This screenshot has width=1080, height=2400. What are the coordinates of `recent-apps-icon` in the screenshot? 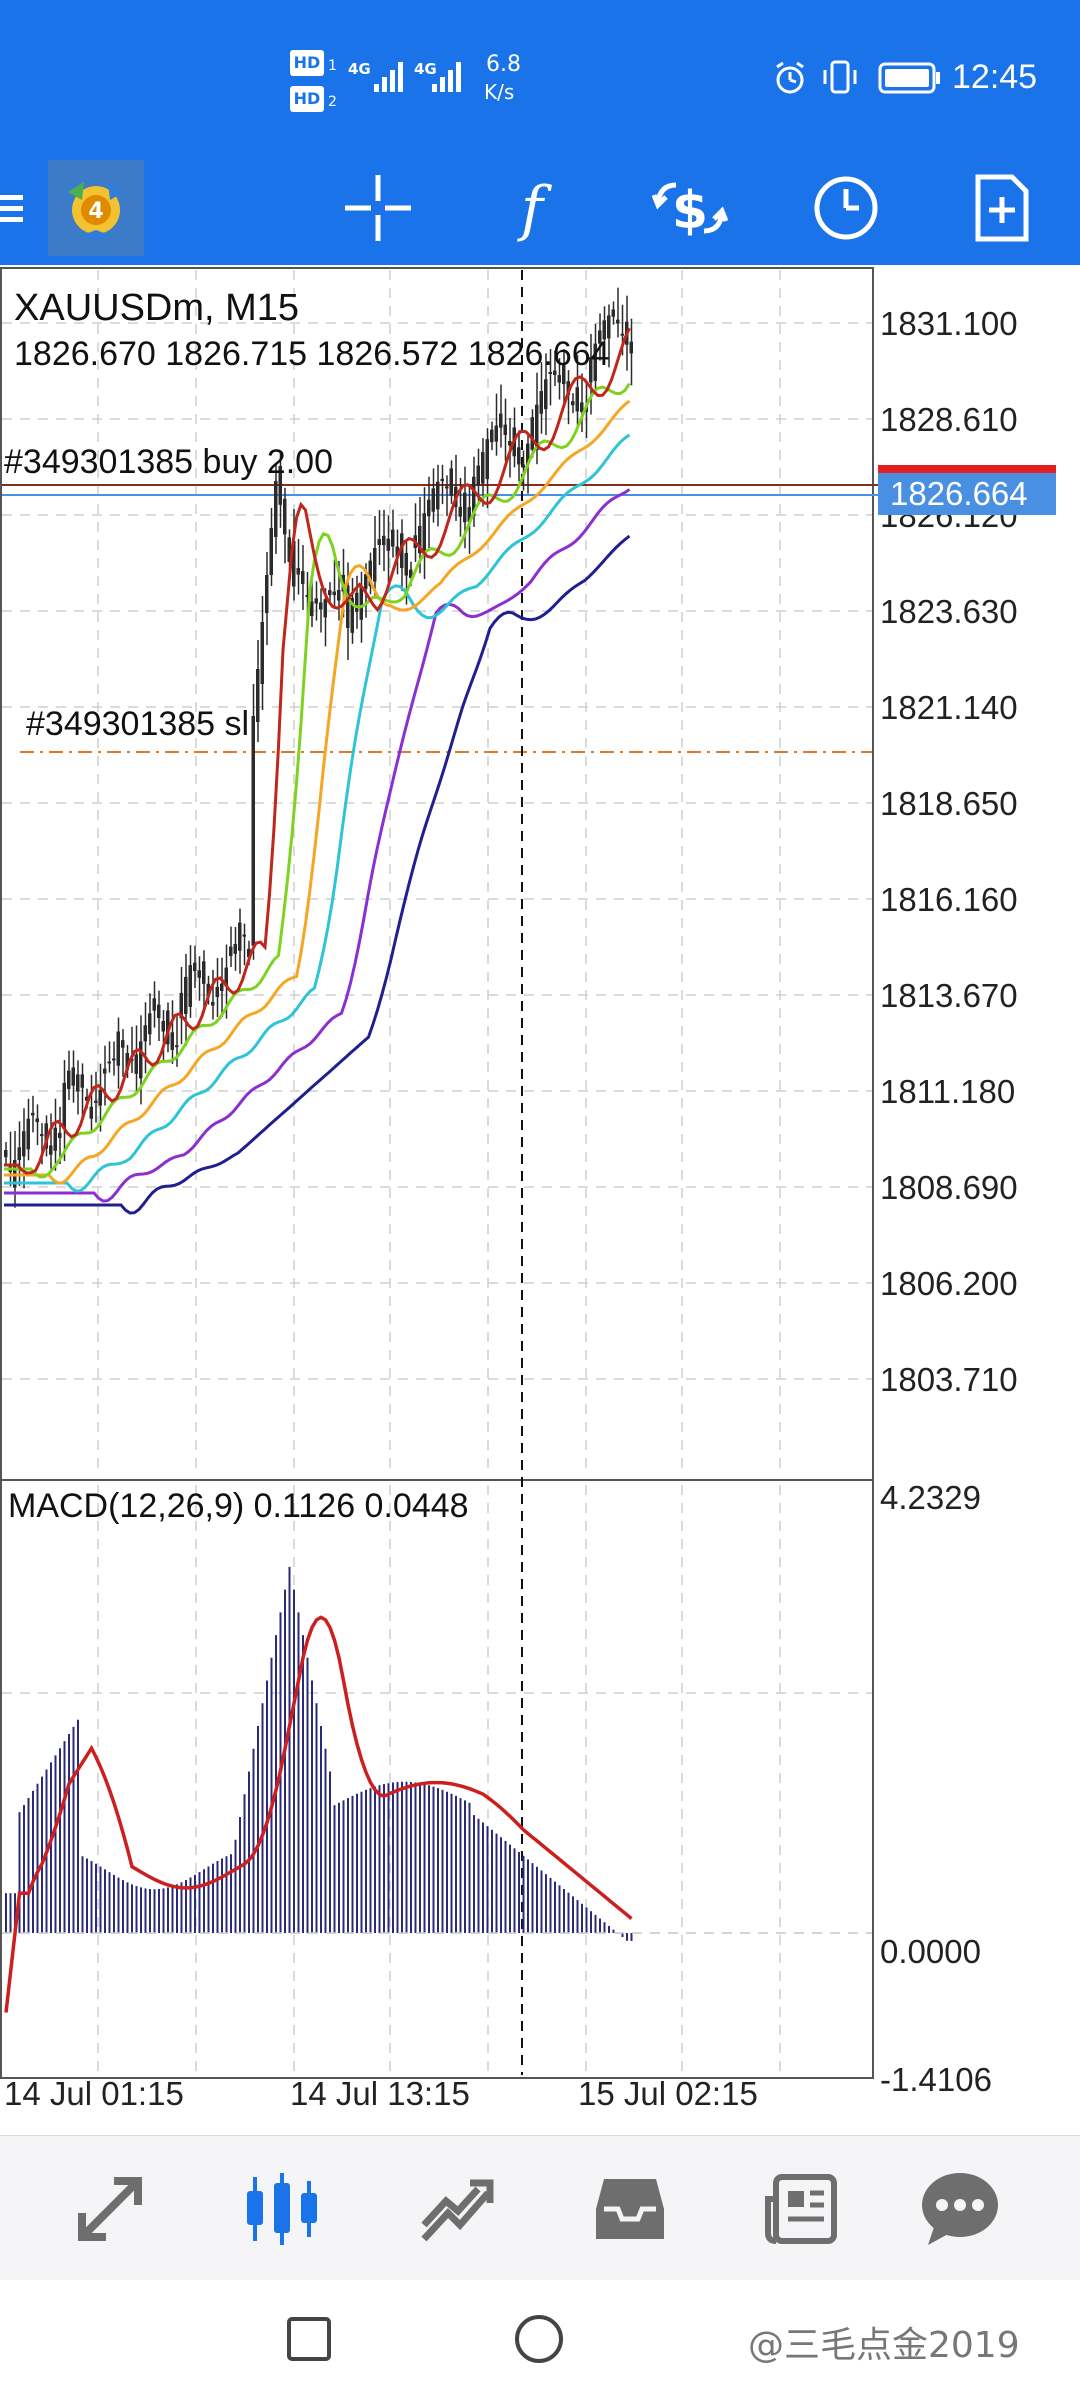 It's located at (309, 2339).